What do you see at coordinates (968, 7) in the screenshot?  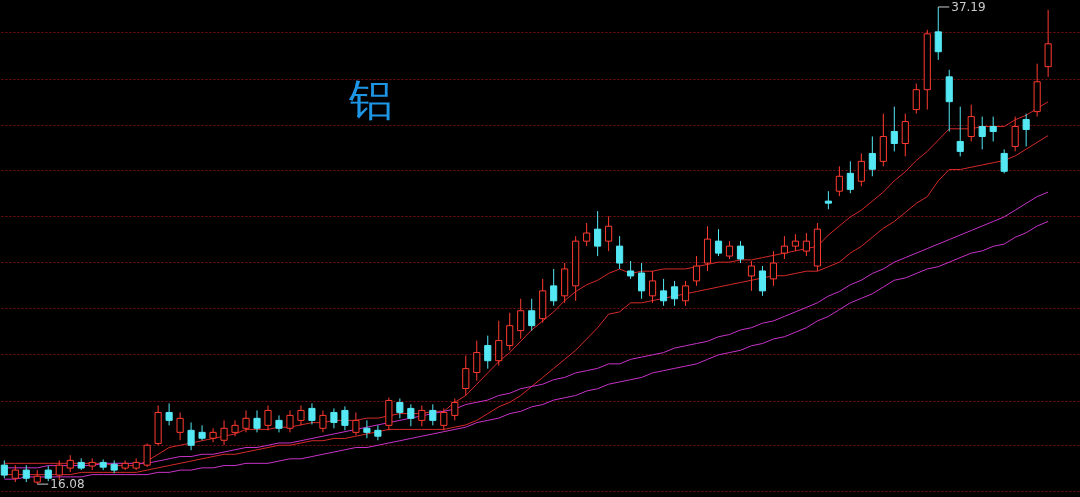 I see `annotation: 37.19` at bounding box center [968, 7].